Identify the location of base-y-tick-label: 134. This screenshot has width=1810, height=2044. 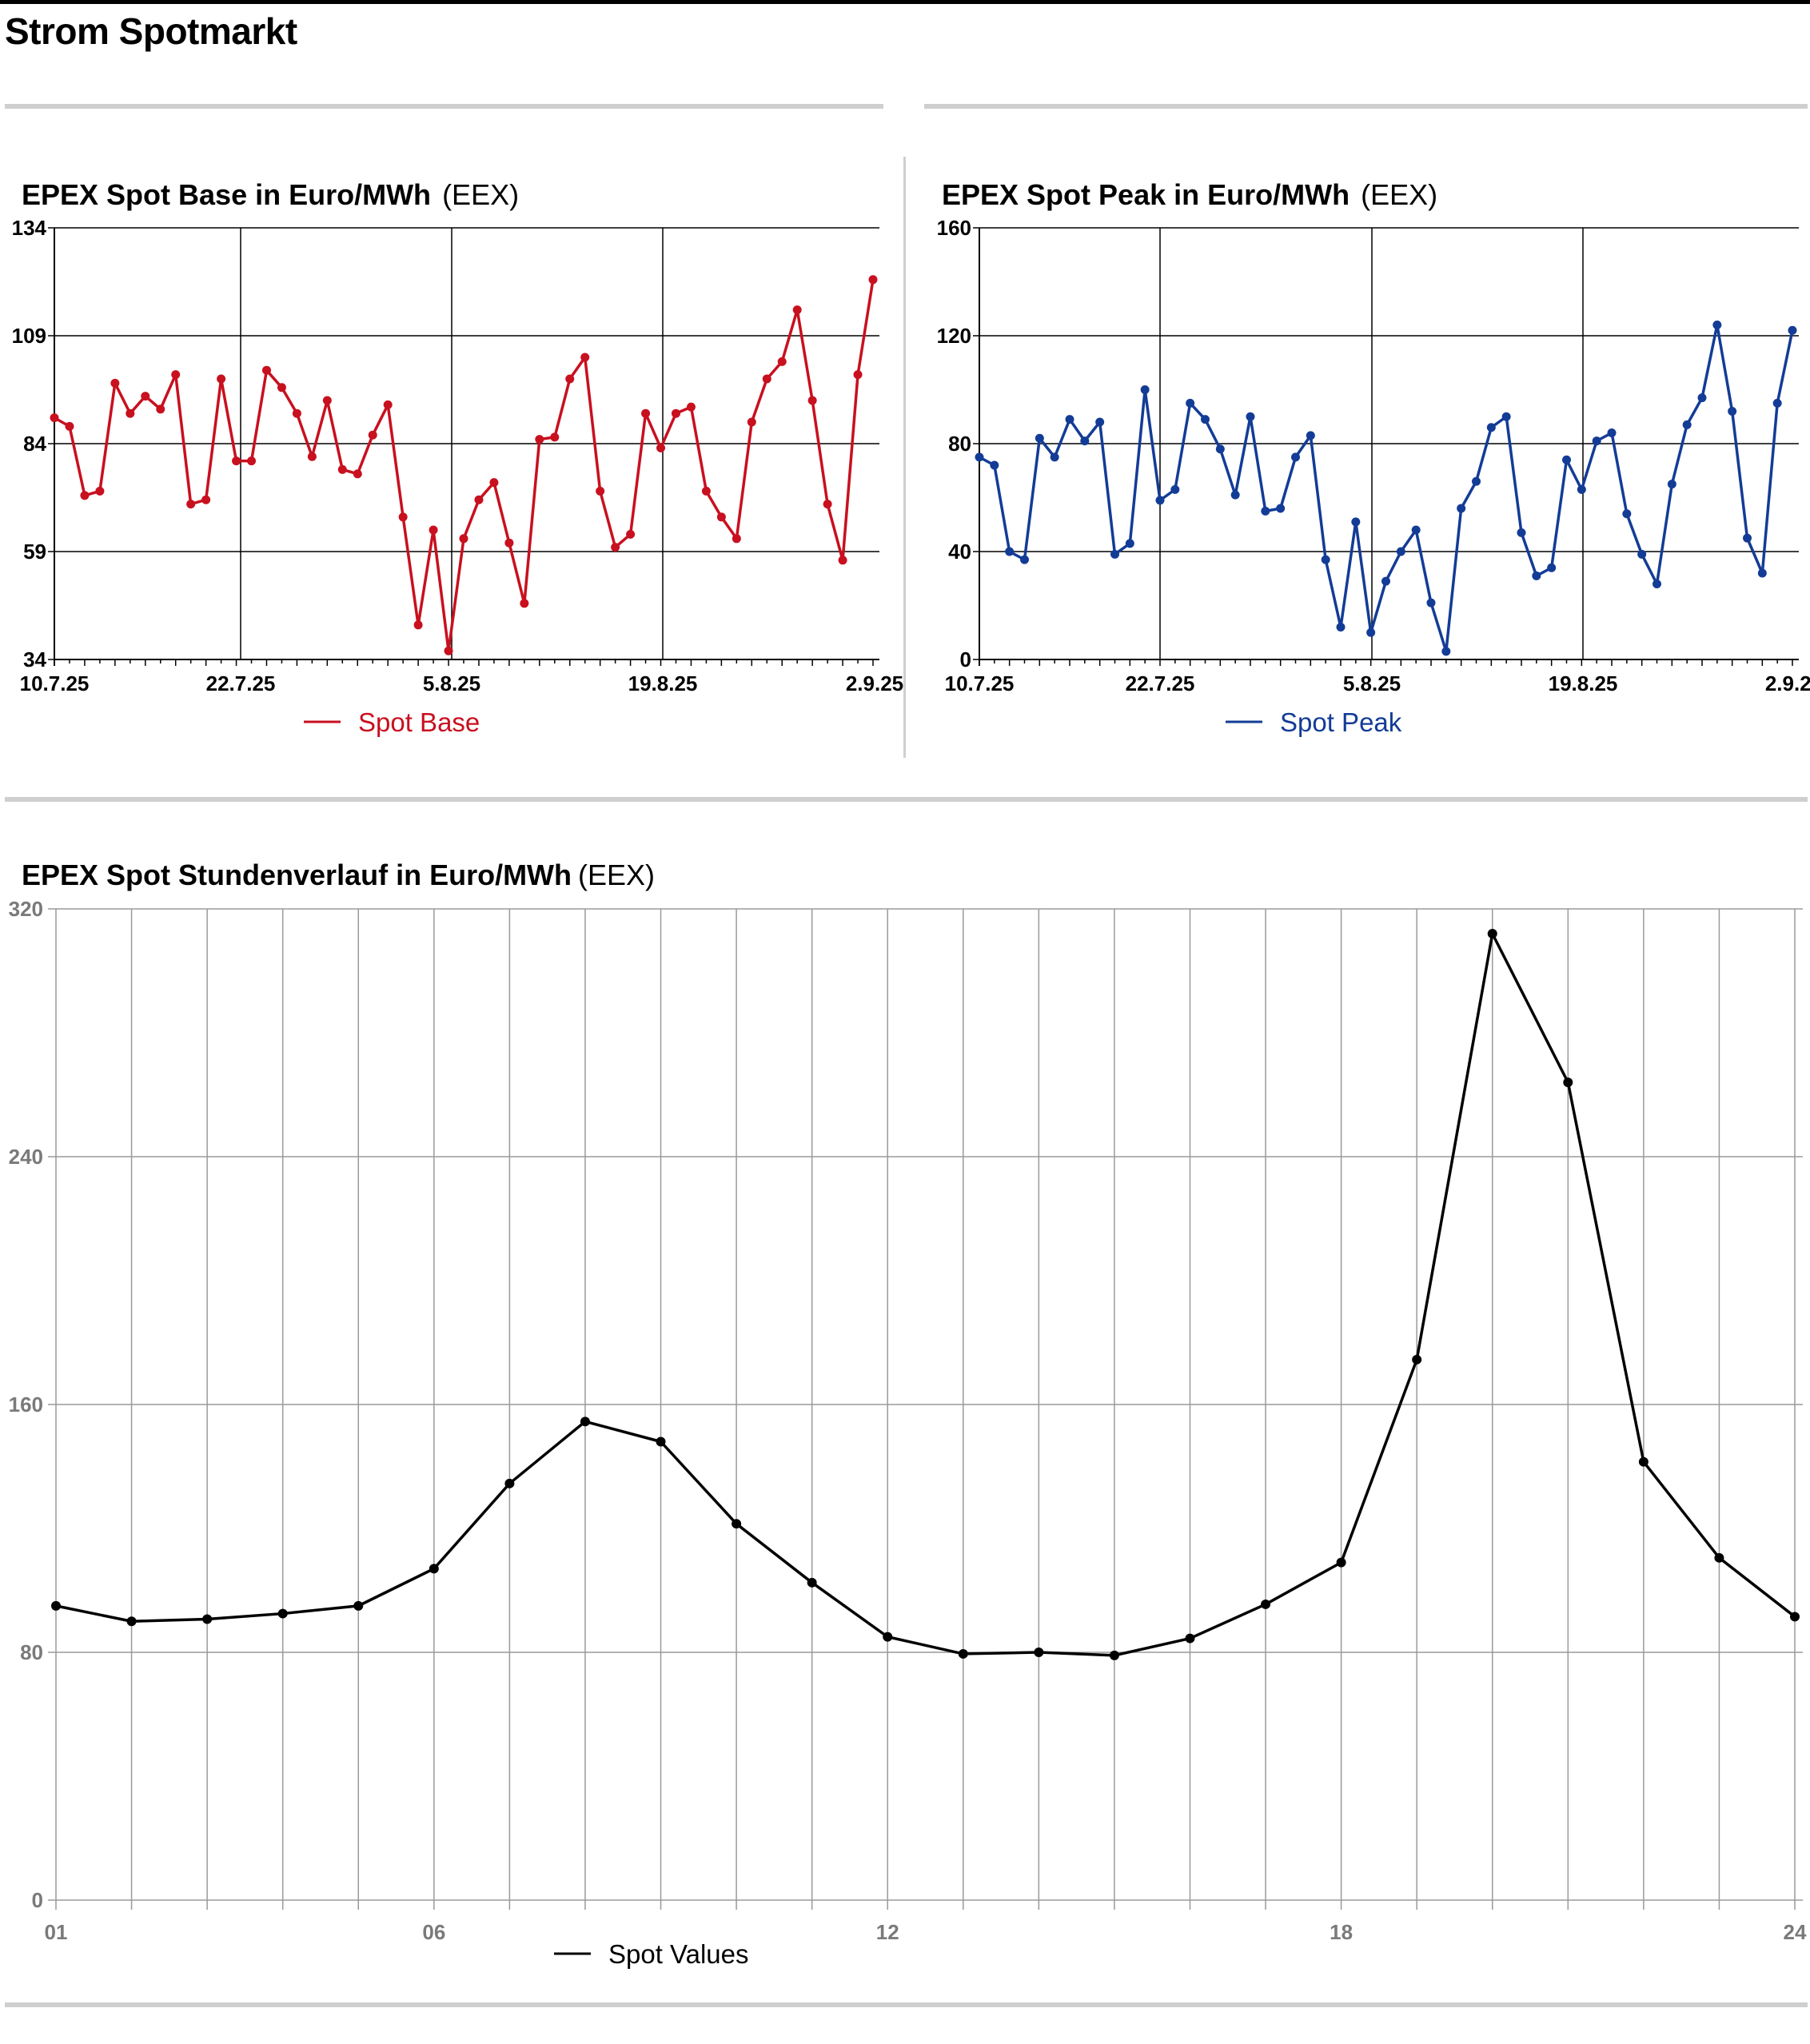
(29, 228).